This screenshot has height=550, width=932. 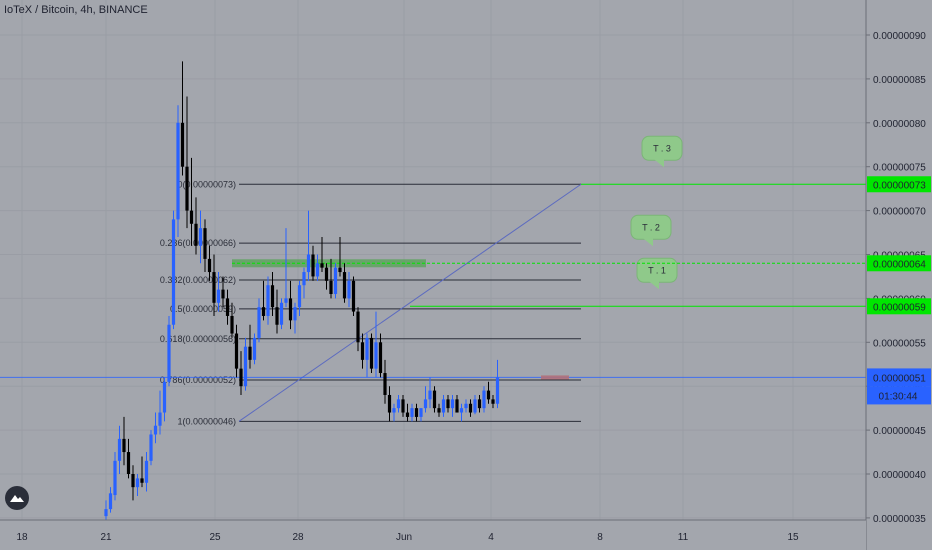 I want to click on last-price-tag, so click(x=899, y=377).